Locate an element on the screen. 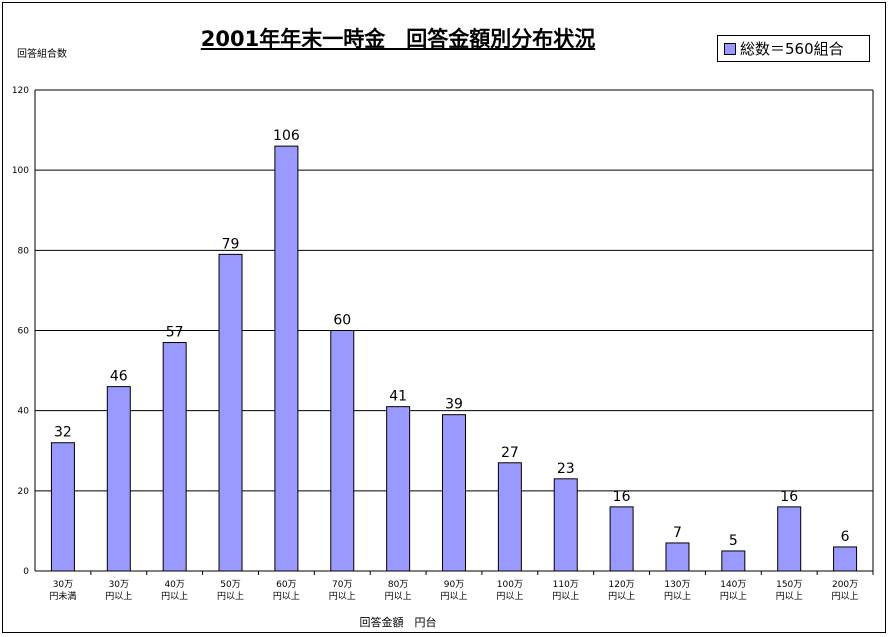 The width and height of the screenshot is (888, 637). x-tick-label: 60万 is located at coordinates (286, 585).